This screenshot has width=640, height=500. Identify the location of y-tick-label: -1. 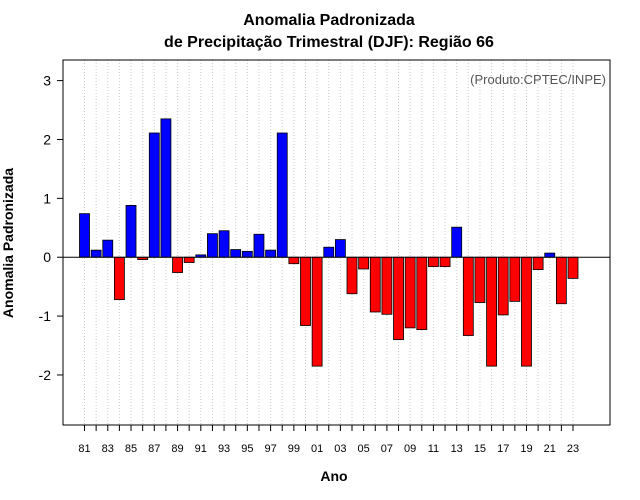
(45, 316).